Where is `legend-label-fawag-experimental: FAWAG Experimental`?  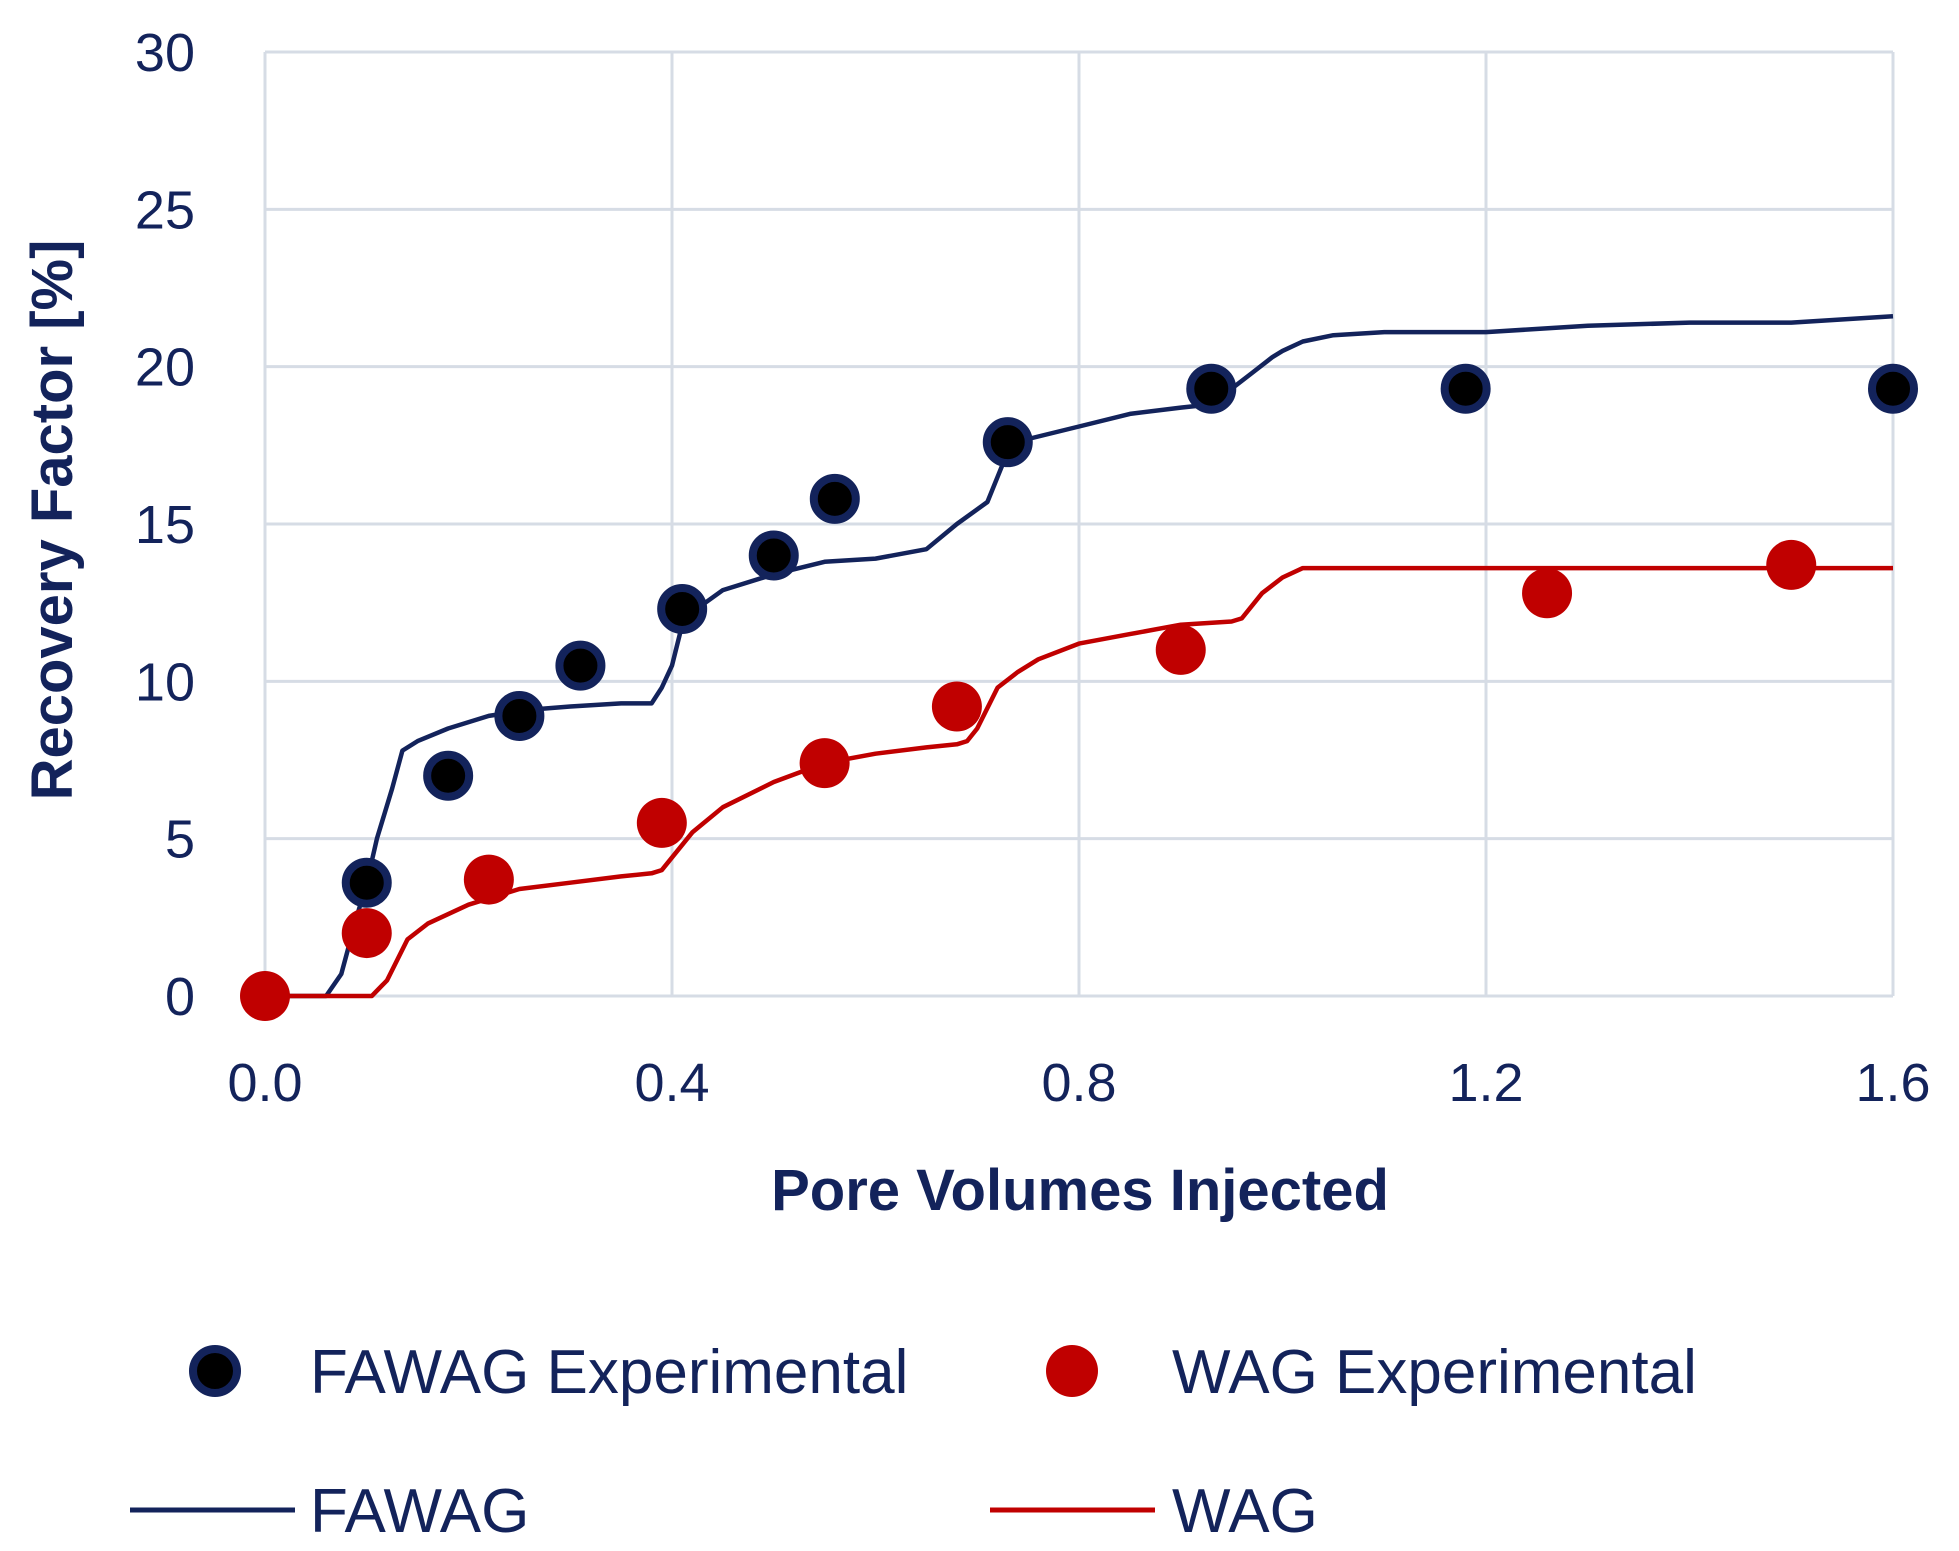
legend-label-fawag-experimental: FAWAG Experimental is located at coordinates (609, 1372).